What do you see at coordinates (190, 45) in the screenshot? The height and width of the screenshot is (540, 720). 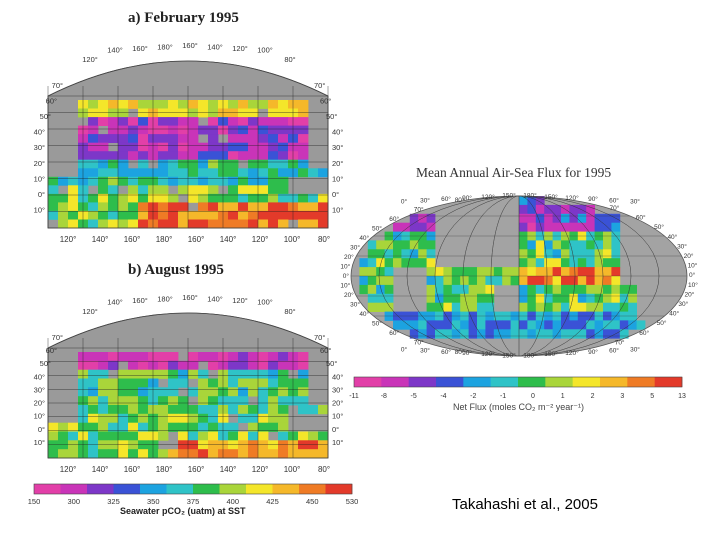 I see `map_a-top-lon-label: 160°` at bounding box center [190, 45].